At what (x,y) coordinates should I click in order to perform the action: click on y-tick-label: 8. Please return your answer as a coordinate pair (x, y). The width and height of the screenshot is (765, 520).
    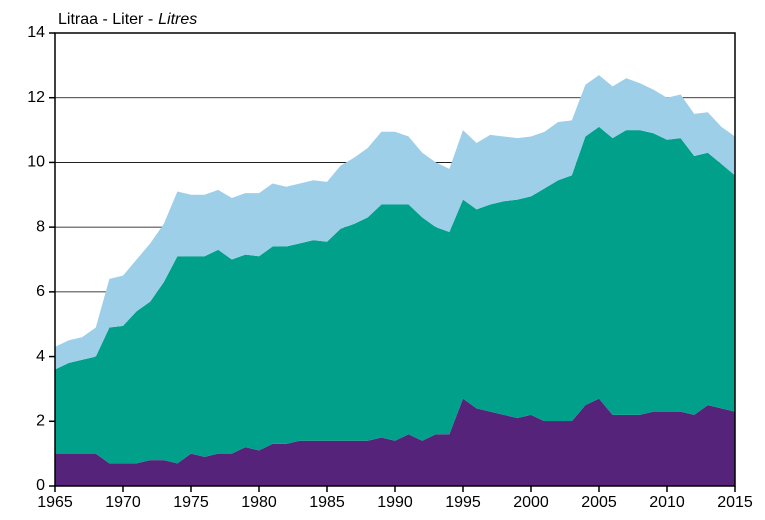
    Looking at the image, I should click on (40, 226).